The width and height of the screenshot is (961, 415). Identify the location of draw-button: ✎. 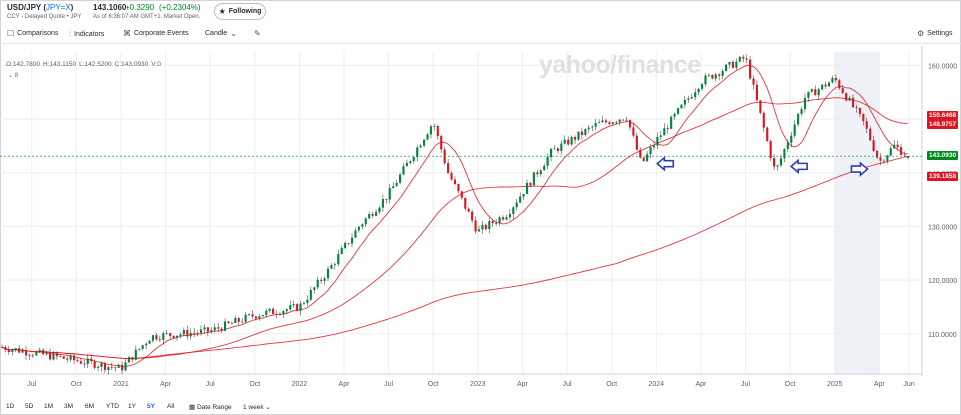
(257, 33).